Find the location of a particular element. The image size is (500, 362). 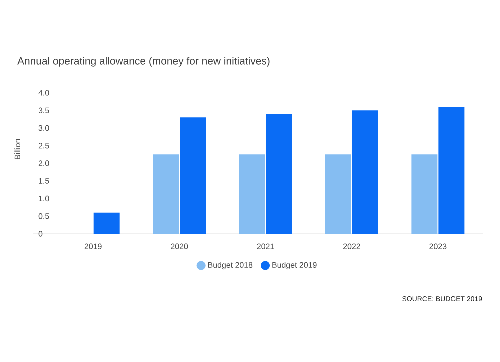

chart-title: Annual operating allowance (money for new initiatives) is located at coordinates (144, 62).